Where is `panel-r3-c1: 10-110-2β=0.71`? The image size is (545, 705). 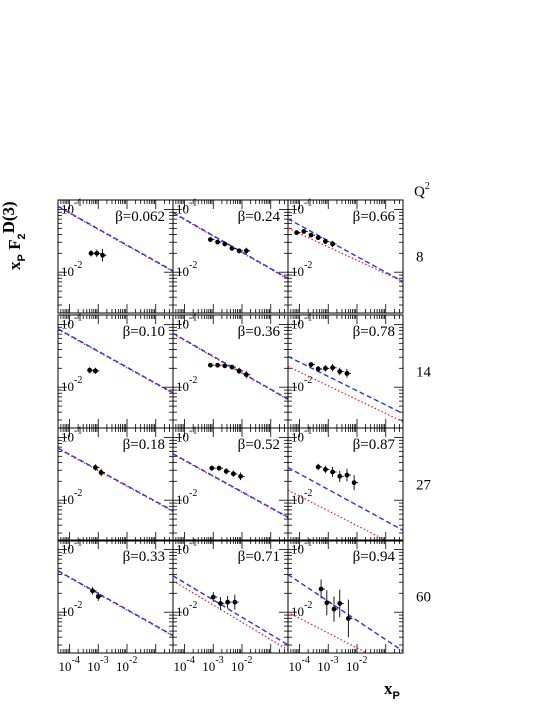 panel-r3-c1: 10-110-2β=0.71 is located at coordinates (230, 595).